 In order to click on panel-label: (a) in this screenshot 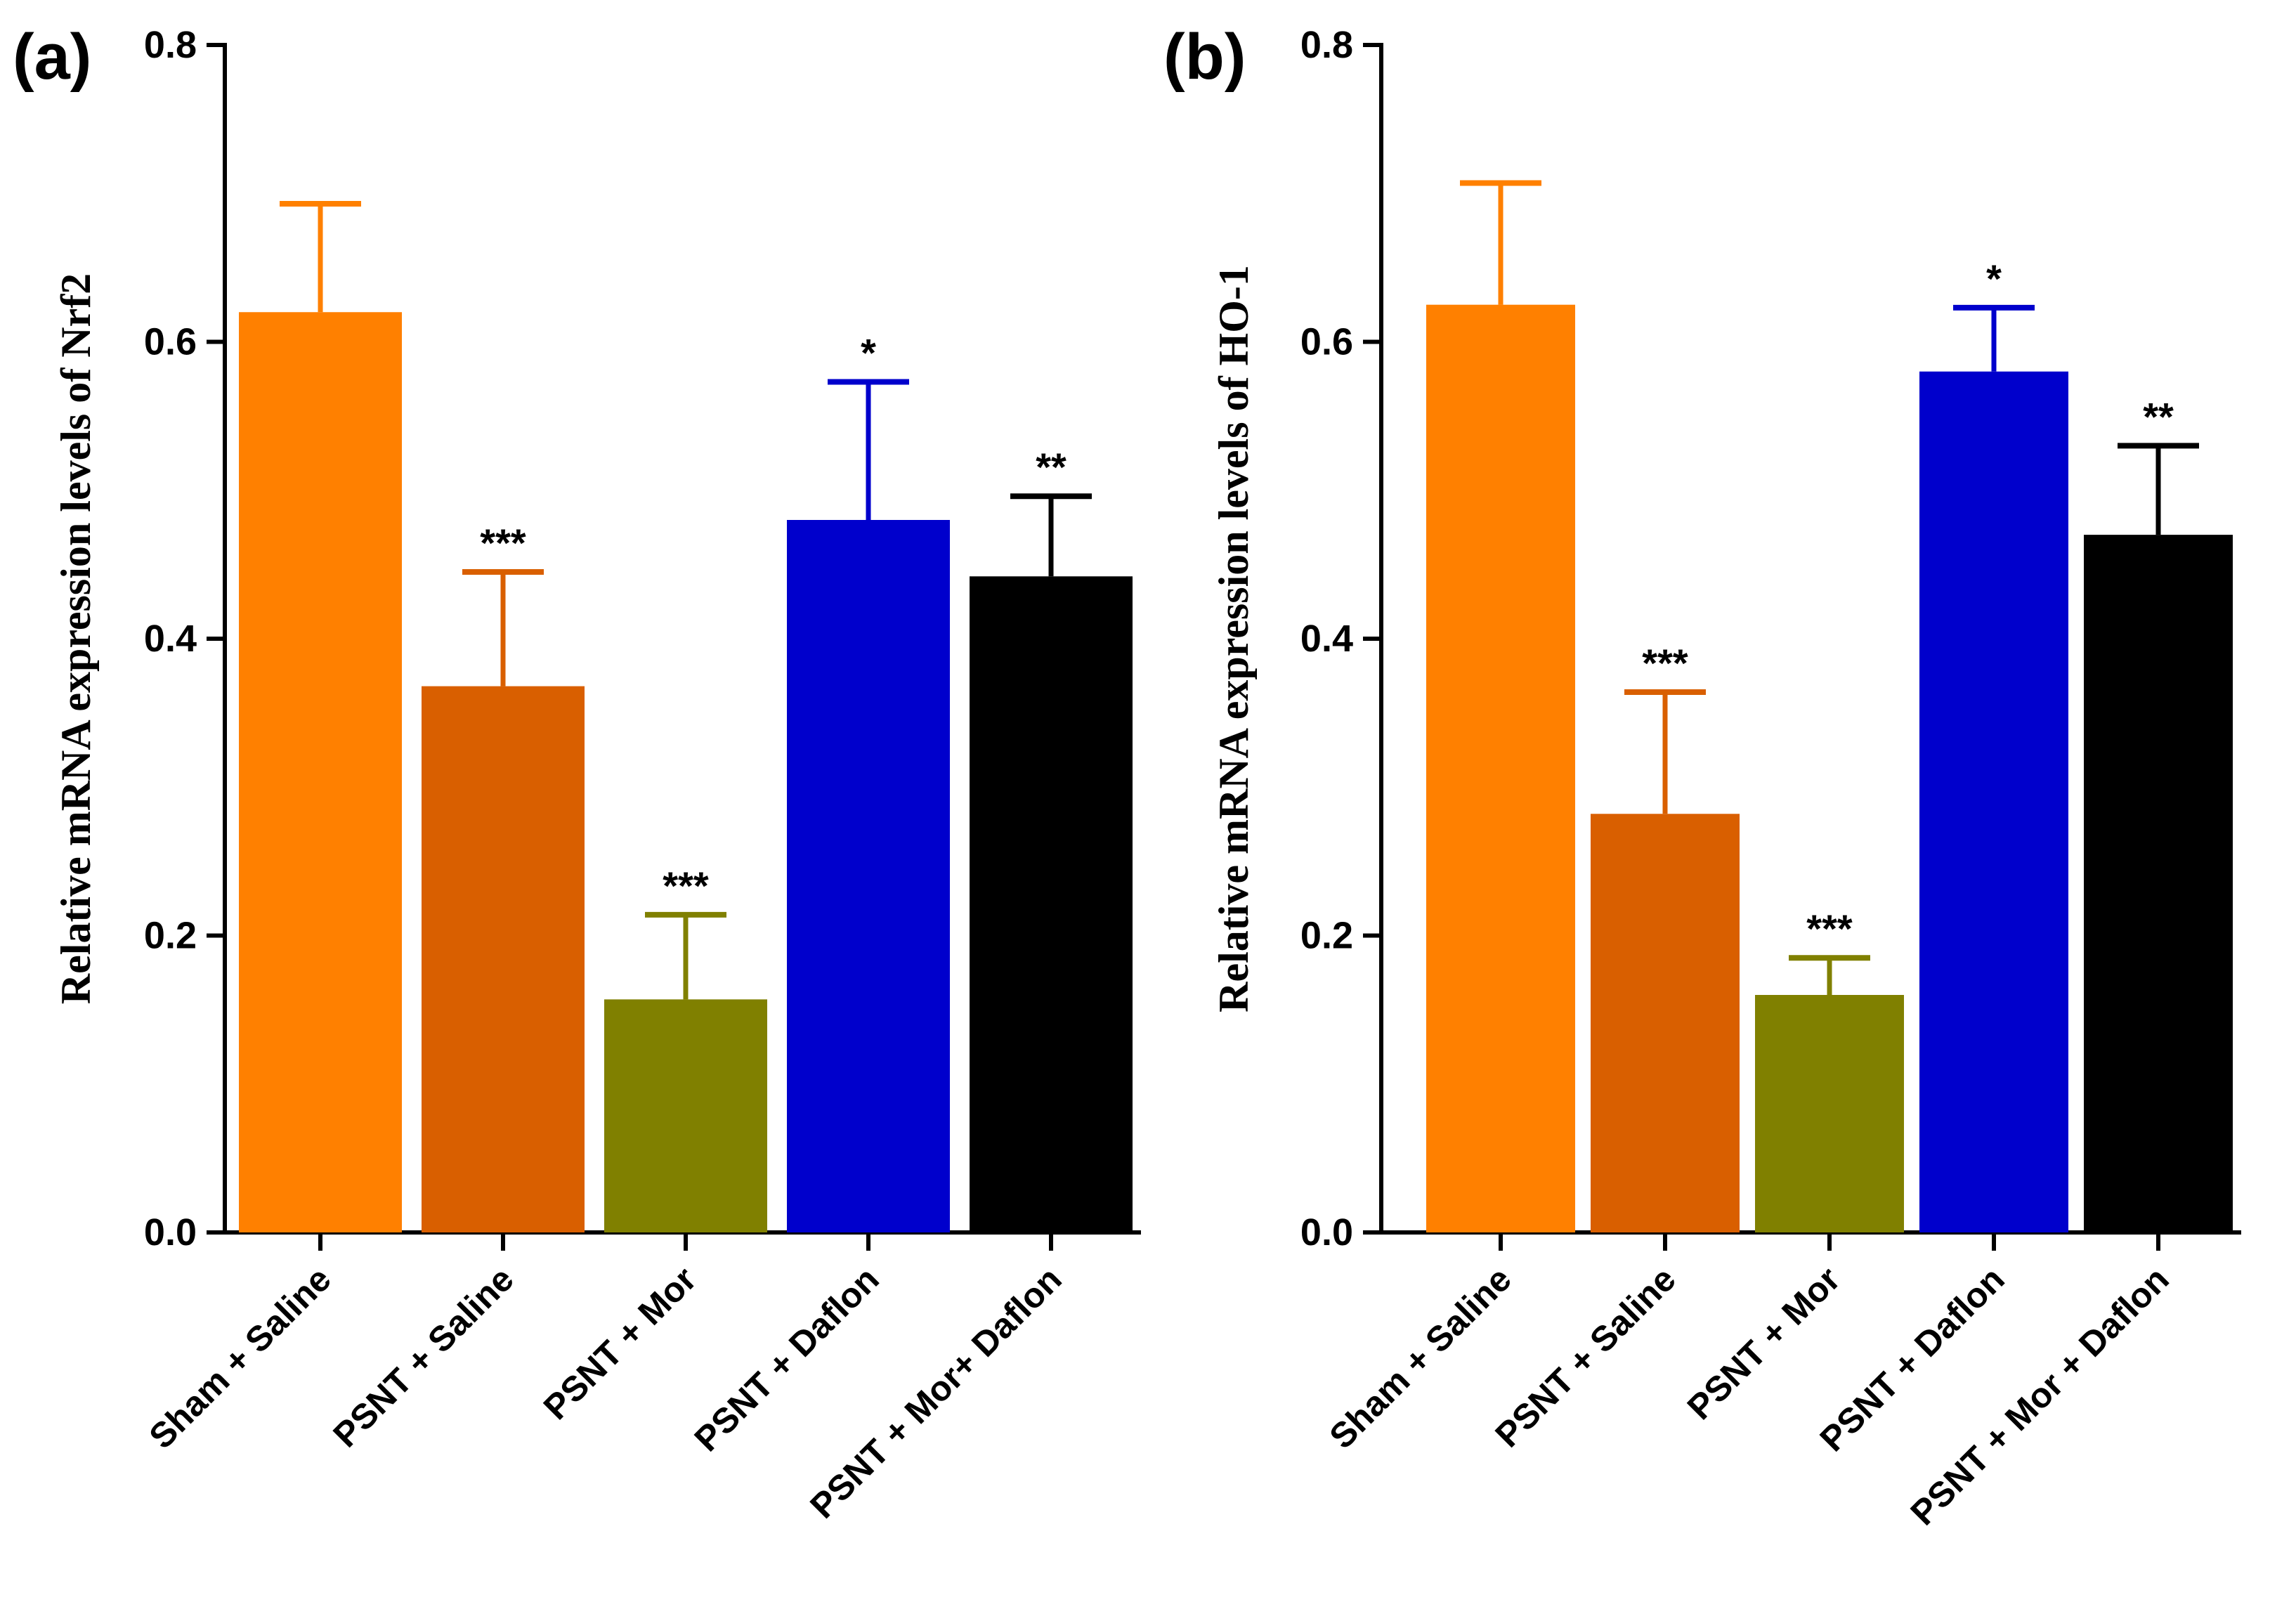, I will do `click(52, 57)`.